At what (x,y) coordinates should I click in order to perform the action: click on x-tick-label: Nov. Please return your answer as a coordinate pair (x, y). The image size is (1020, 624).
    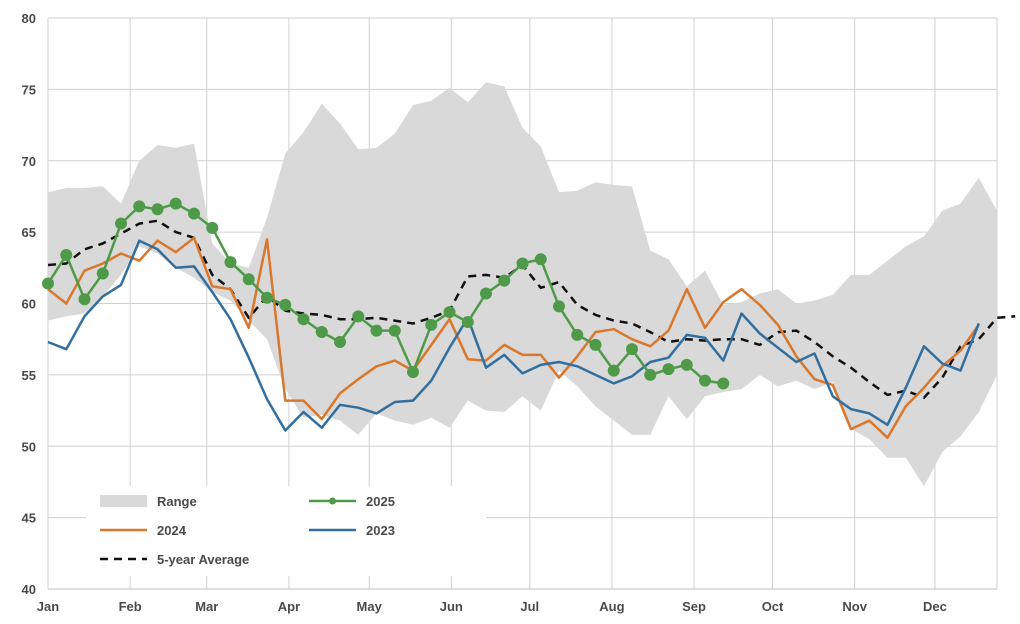
    Looking at the image, I should click on (854, 606).